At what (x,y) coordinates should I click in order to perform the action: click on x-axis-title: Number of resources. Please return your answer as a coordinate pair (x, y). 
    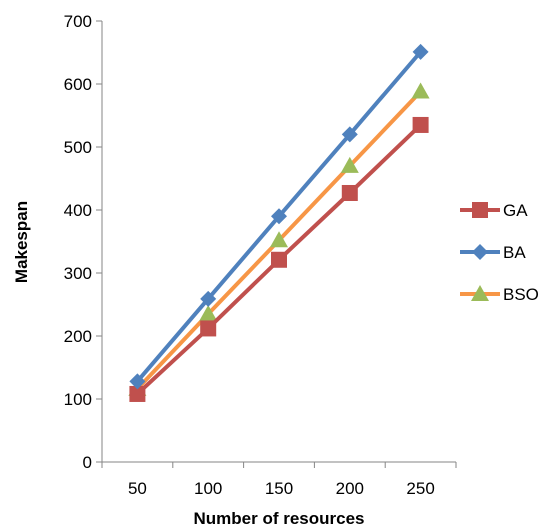
    Looking at the image, I should click on (279, 518).